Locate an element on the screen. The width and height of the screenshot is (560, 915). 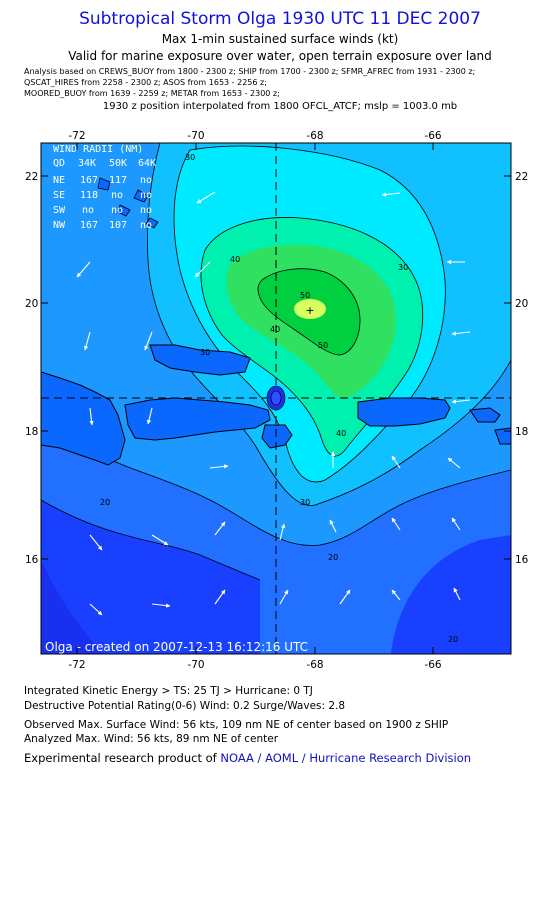
svg-text: 34K is located at coordinates (87, 163).